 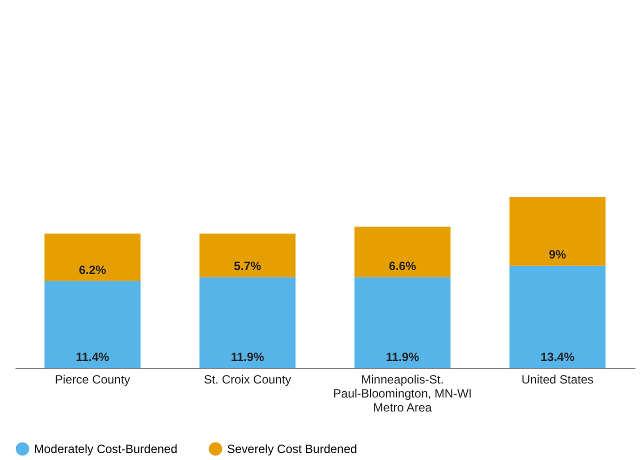 I want to click on x-tick-label: Minneapolis-St. Paul-Bloomington, MN-WI Metro Area, so click(x=402, y=393).